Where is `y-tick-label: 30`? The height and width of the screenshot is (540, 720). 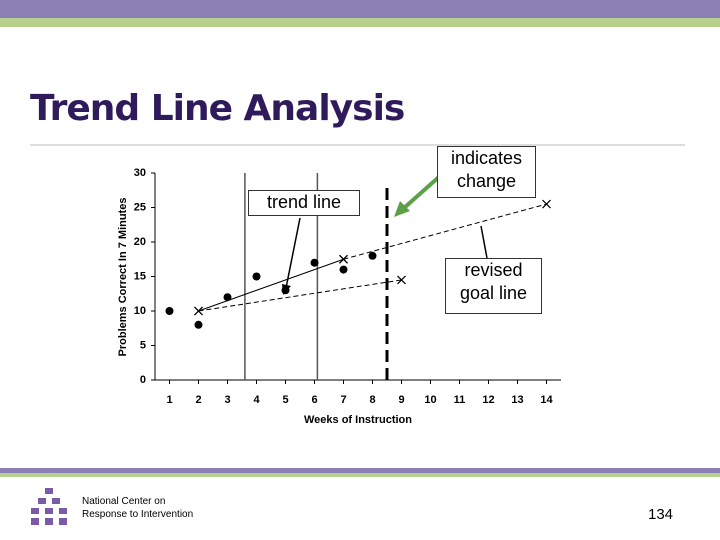
y-tick-label: 30 is located at coordinates (140, 173).